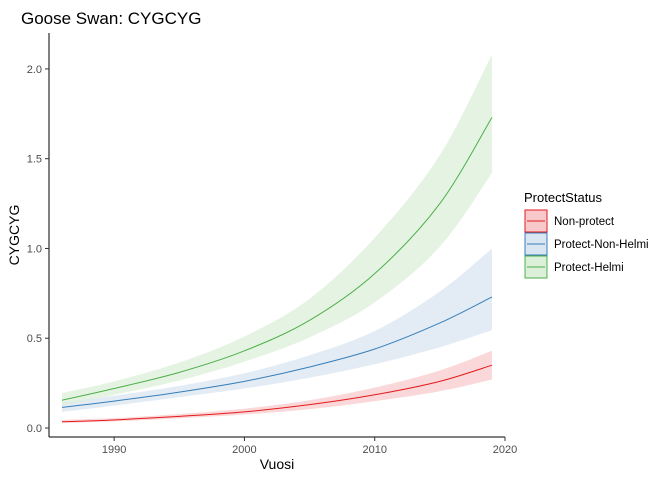 The width and height of the screenshot is (672, 480). Describe the element at coordinates (34, 249) in the screenshot. I see `y-tick-label: 1.0` at that location.